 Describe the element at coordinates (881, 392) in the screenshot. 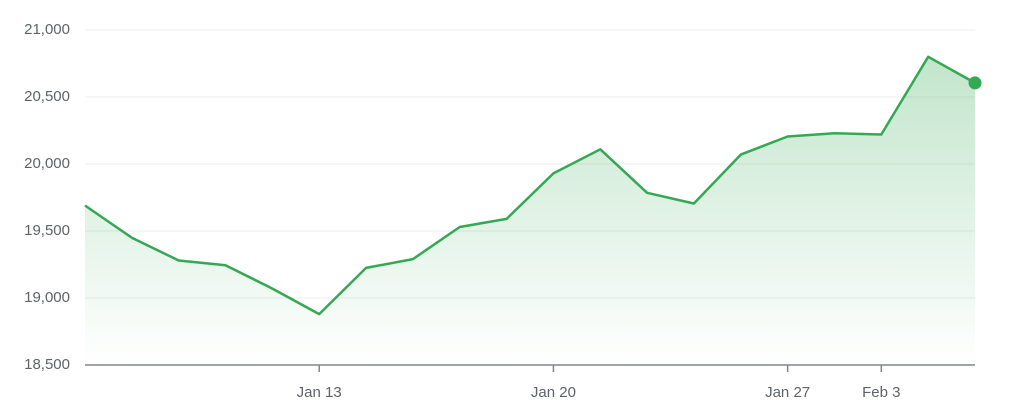

I see `x-tick-label: Feb 3` at that location.